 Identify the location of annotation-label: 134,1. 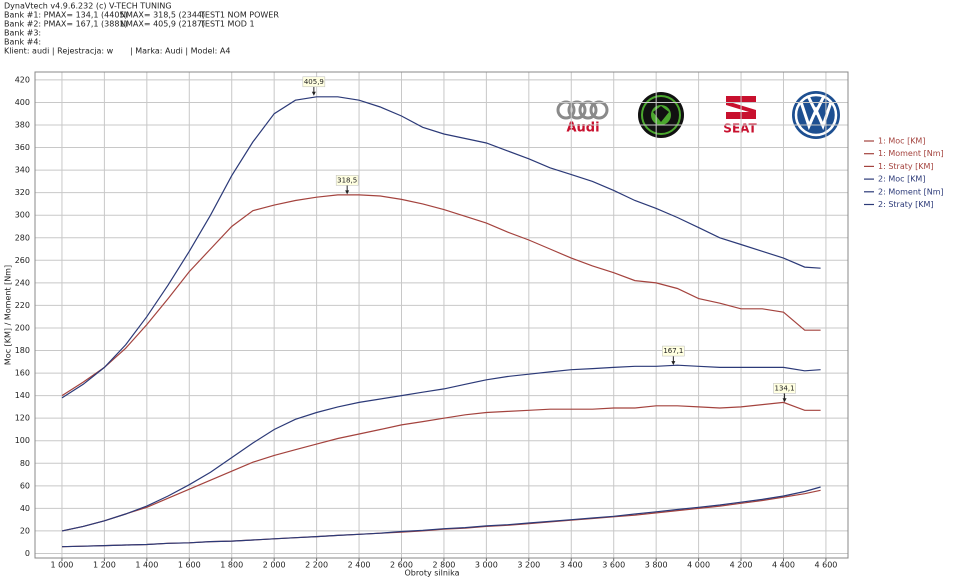
(785, 388).